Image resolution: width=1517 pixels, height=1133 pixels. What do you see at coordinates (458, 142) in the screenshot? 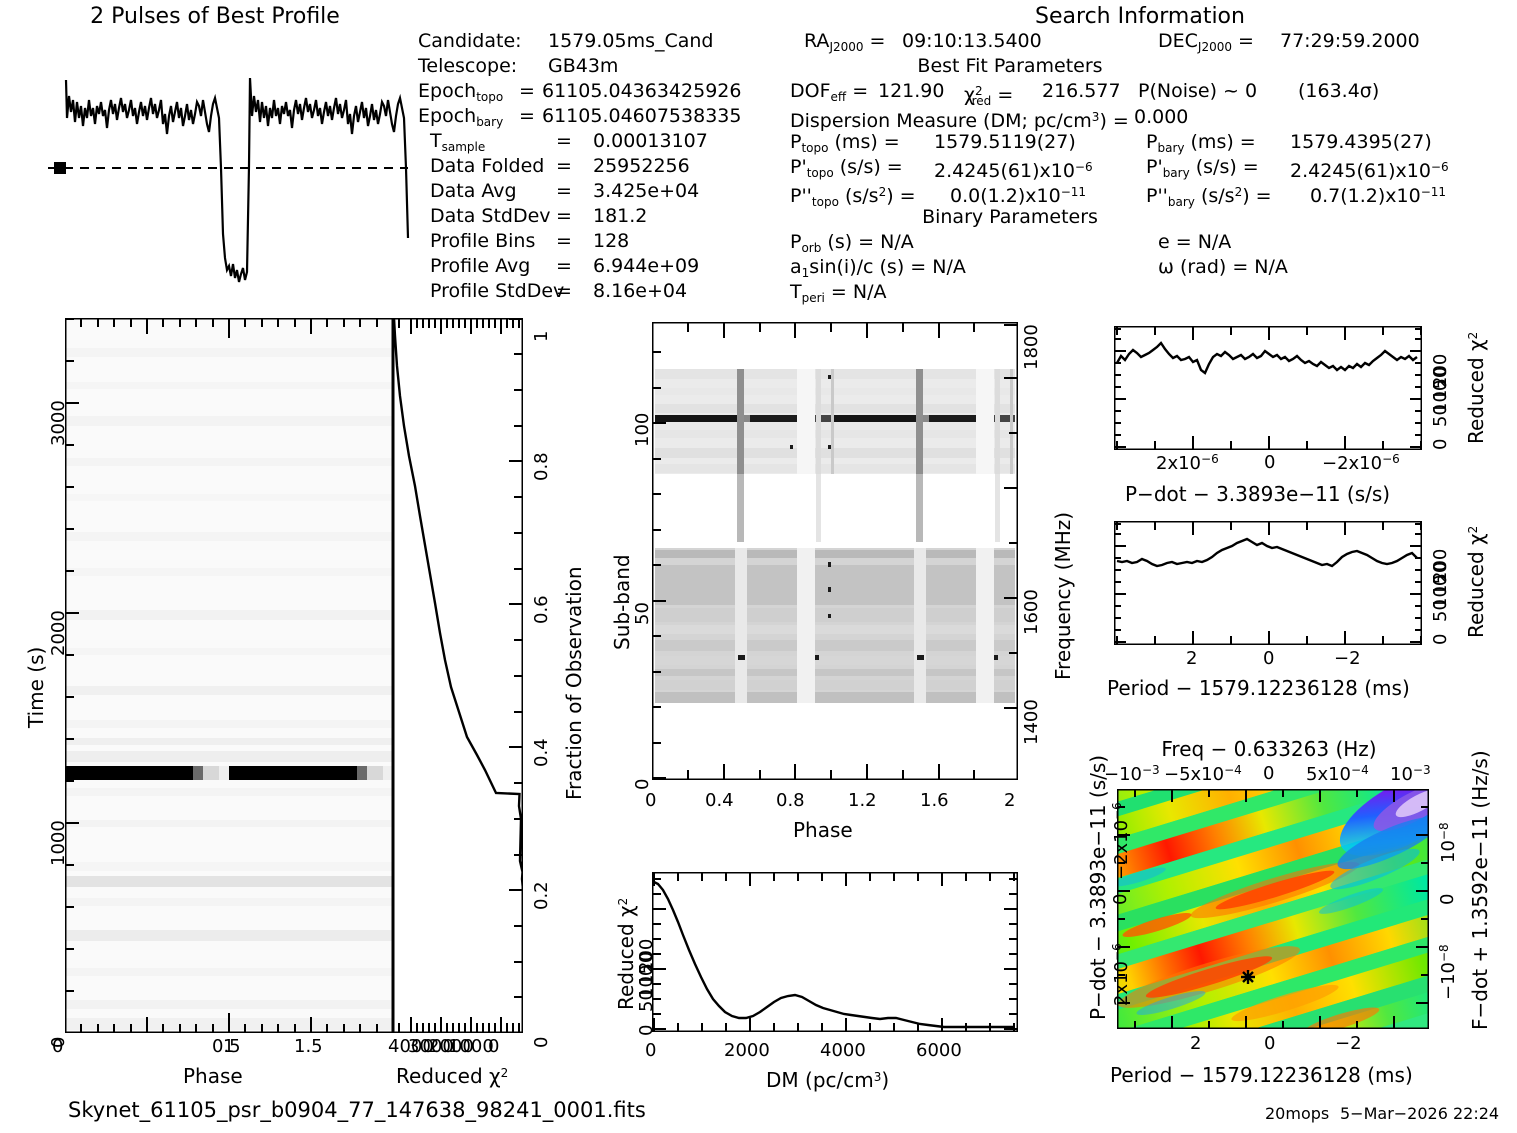
I see `tsample-label: Tsample` at bounding box center [458, 142].